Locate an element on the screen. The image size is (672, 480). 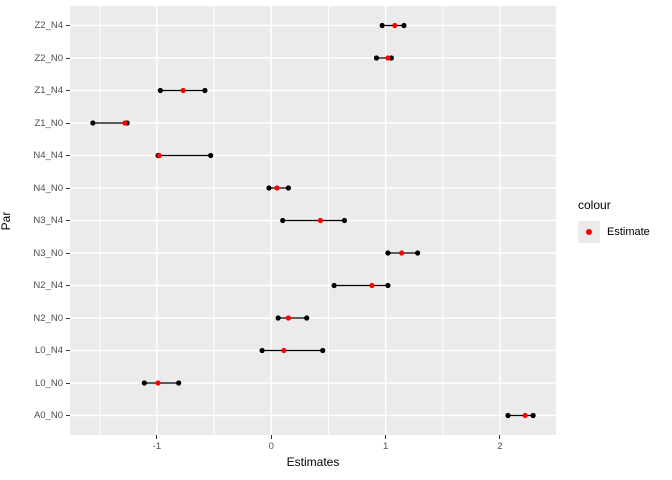
y-tick-label: Z1_N0 is located at coordinates (48, 123).